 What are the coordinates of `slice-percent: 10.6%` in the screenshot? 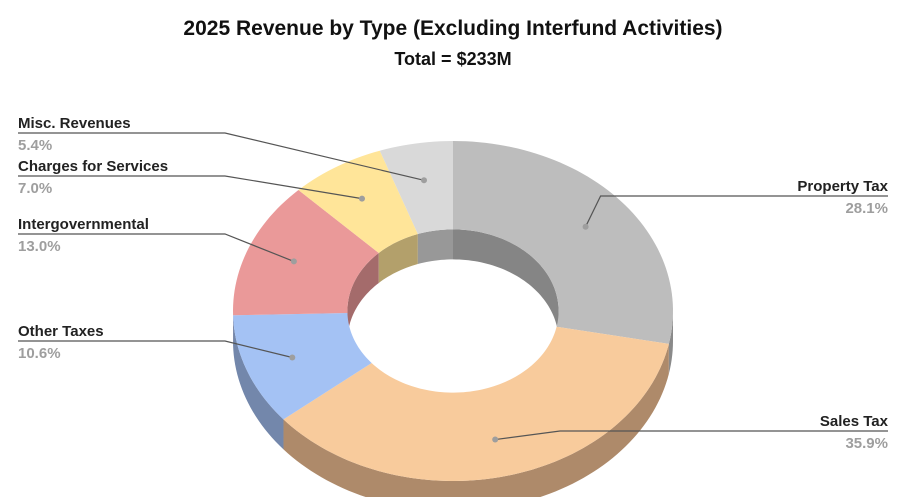 It's located at (39, 353).